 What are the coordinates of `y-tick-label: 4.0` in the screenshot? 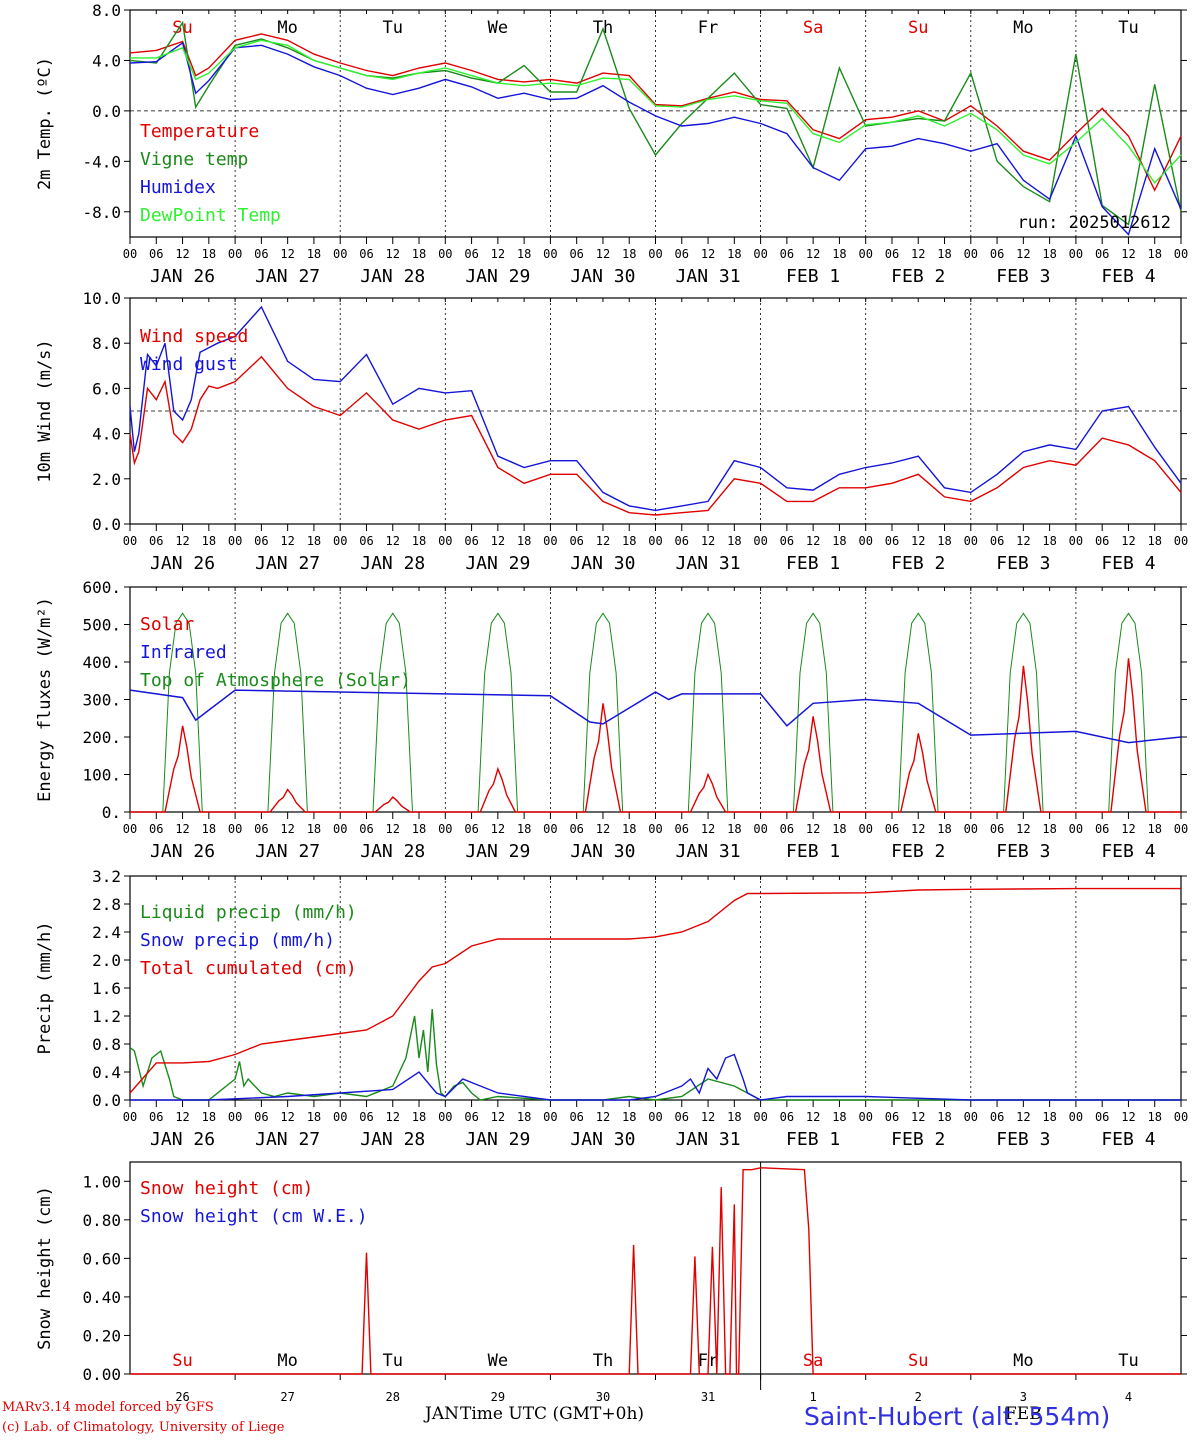 It's located at (106, 60).